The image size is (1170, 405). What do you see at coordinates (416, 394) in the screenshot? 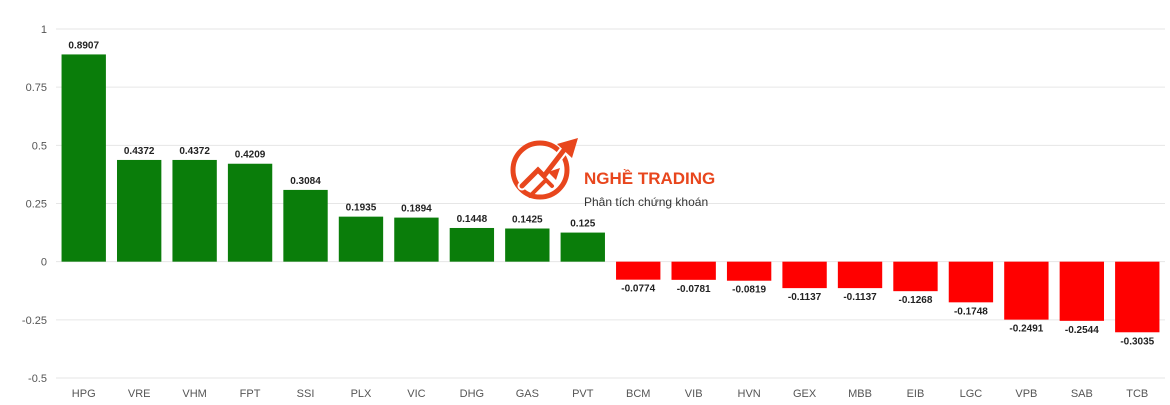
I see `x-tick-label: VIC` at bounding box center [416, 394].